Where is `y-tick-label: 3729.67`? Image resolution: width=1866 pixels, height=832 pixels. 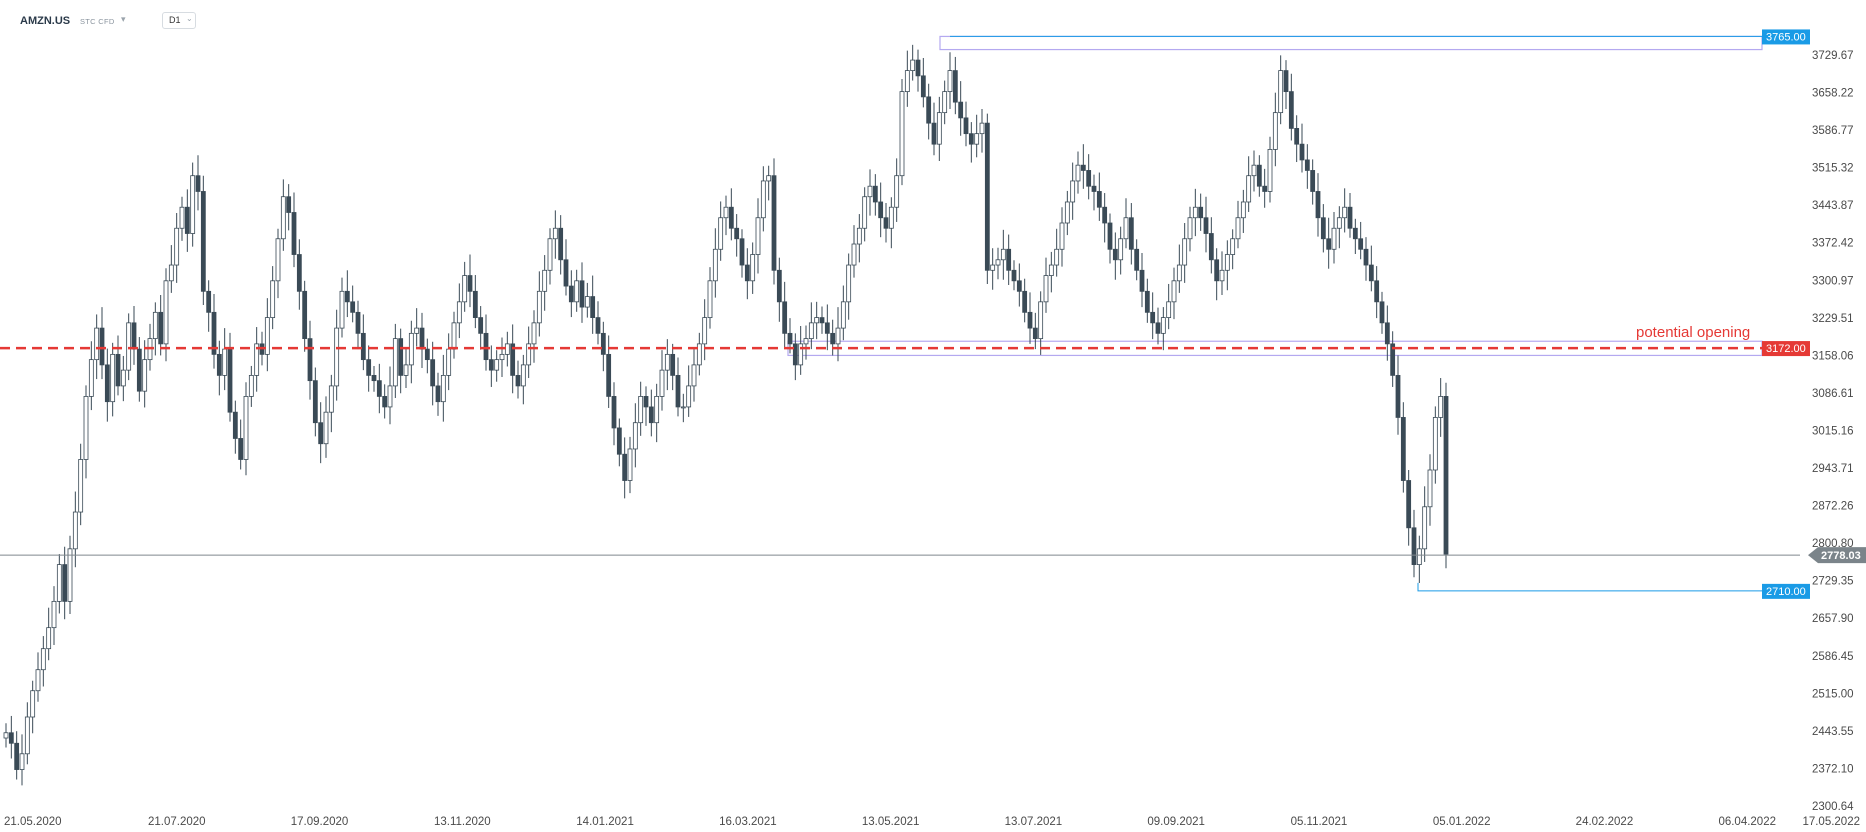 y-tick-label: 3729.67 is located at coordinates (1833, 56).